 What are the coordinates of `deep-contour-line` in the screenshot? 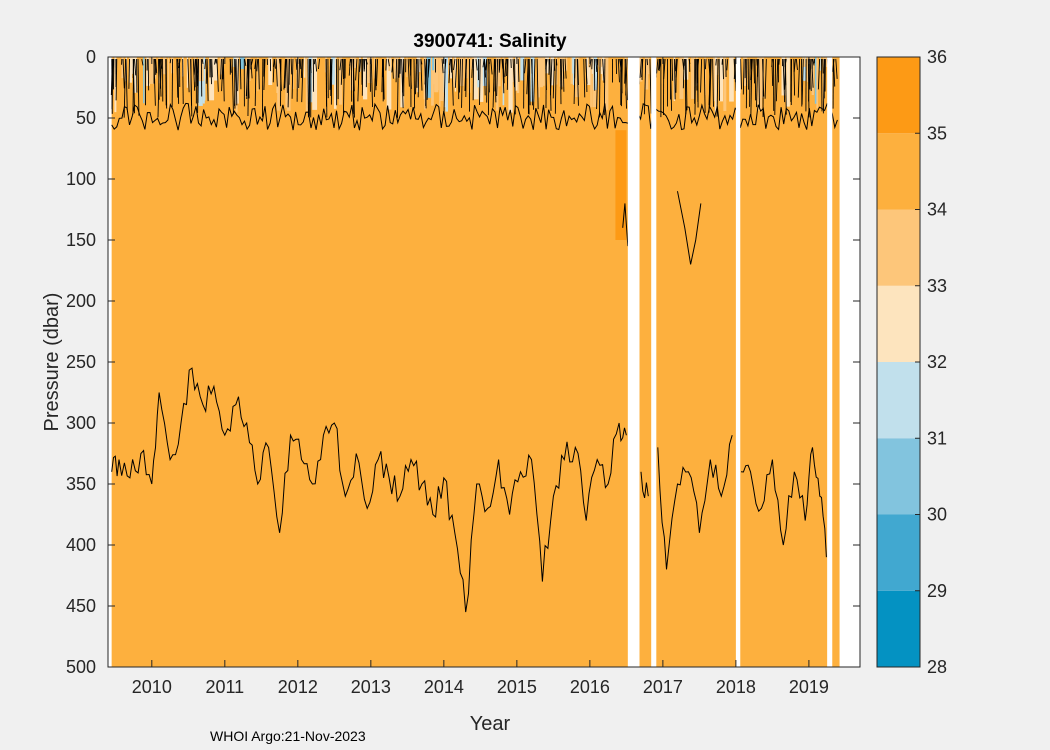 It's located at (689, 228).